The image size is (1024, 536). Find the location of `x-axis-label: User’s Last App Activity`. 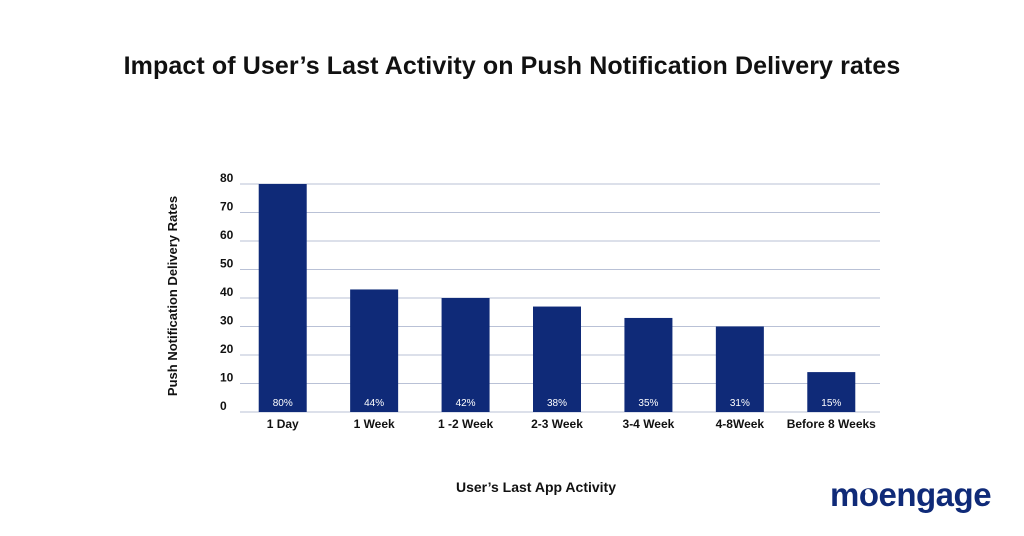

x-axis-label: User’s Last App Activity is located at coordinates (536, 487).